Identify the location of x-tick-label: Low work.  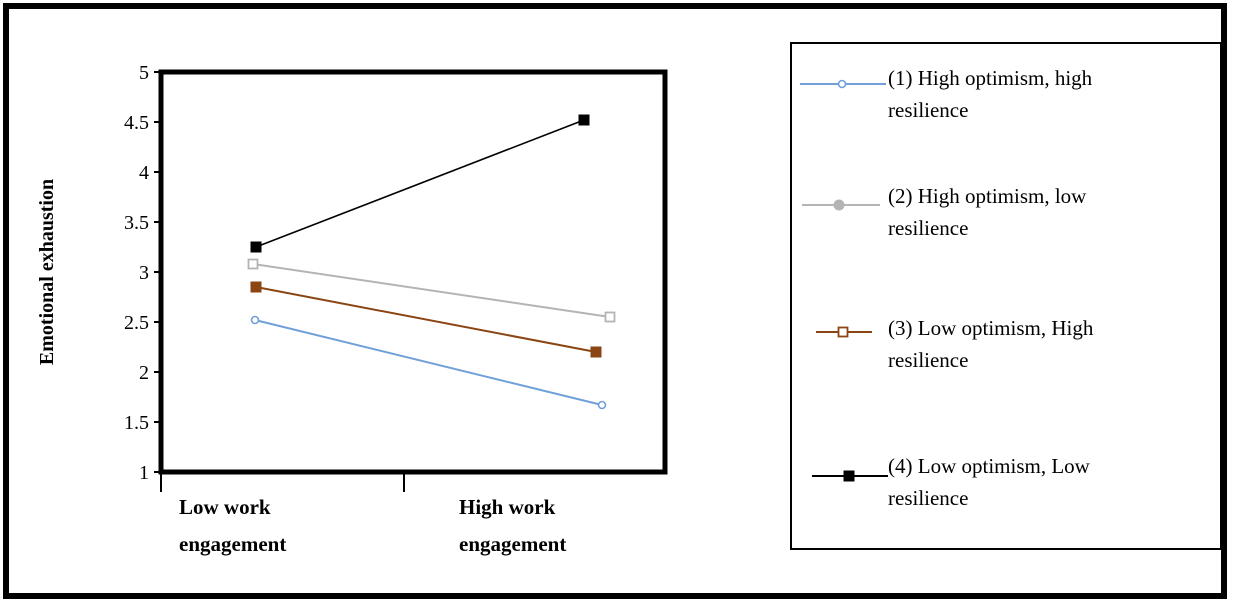
(225, 507).